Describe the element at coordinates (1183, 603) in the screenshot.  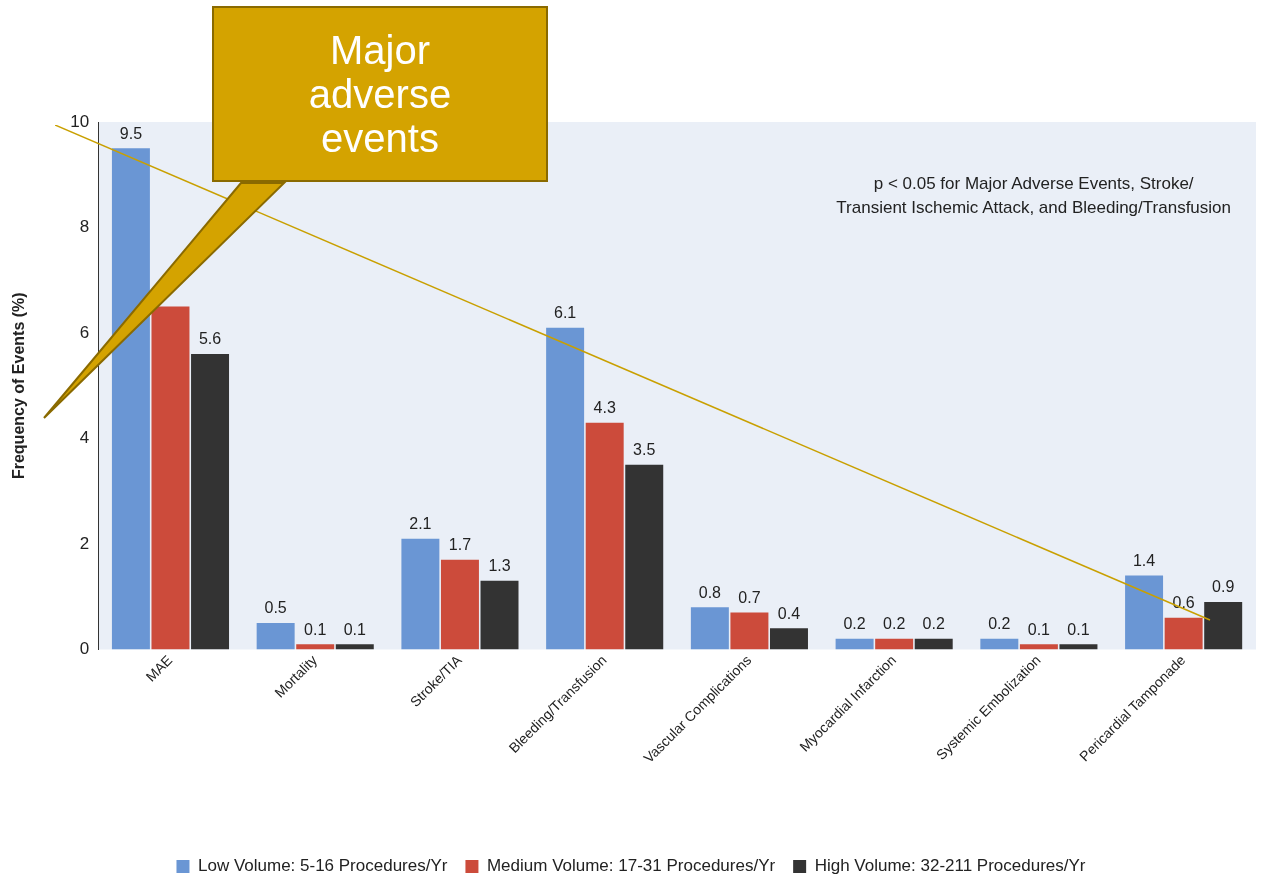
I see `data-label: 0.6` at that location.